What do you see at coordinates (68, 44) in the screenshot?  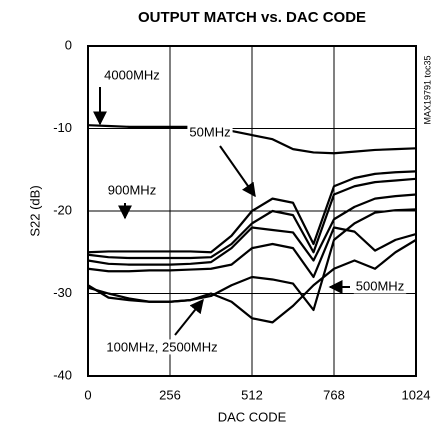 I see `y-tick-label: 0` at bounding box center [68, 44].